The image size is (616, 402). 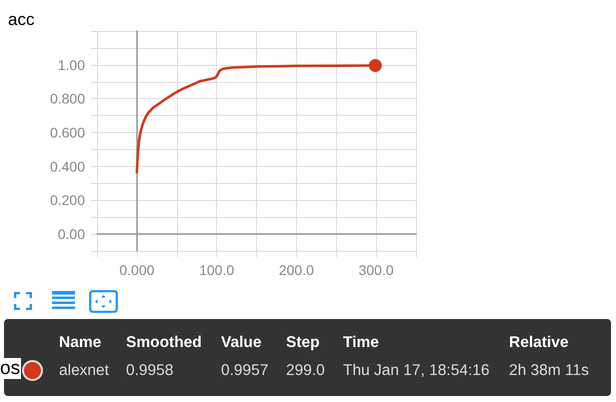 I want to click on y-tick-label: 0.600, so click(x=68, y=132).